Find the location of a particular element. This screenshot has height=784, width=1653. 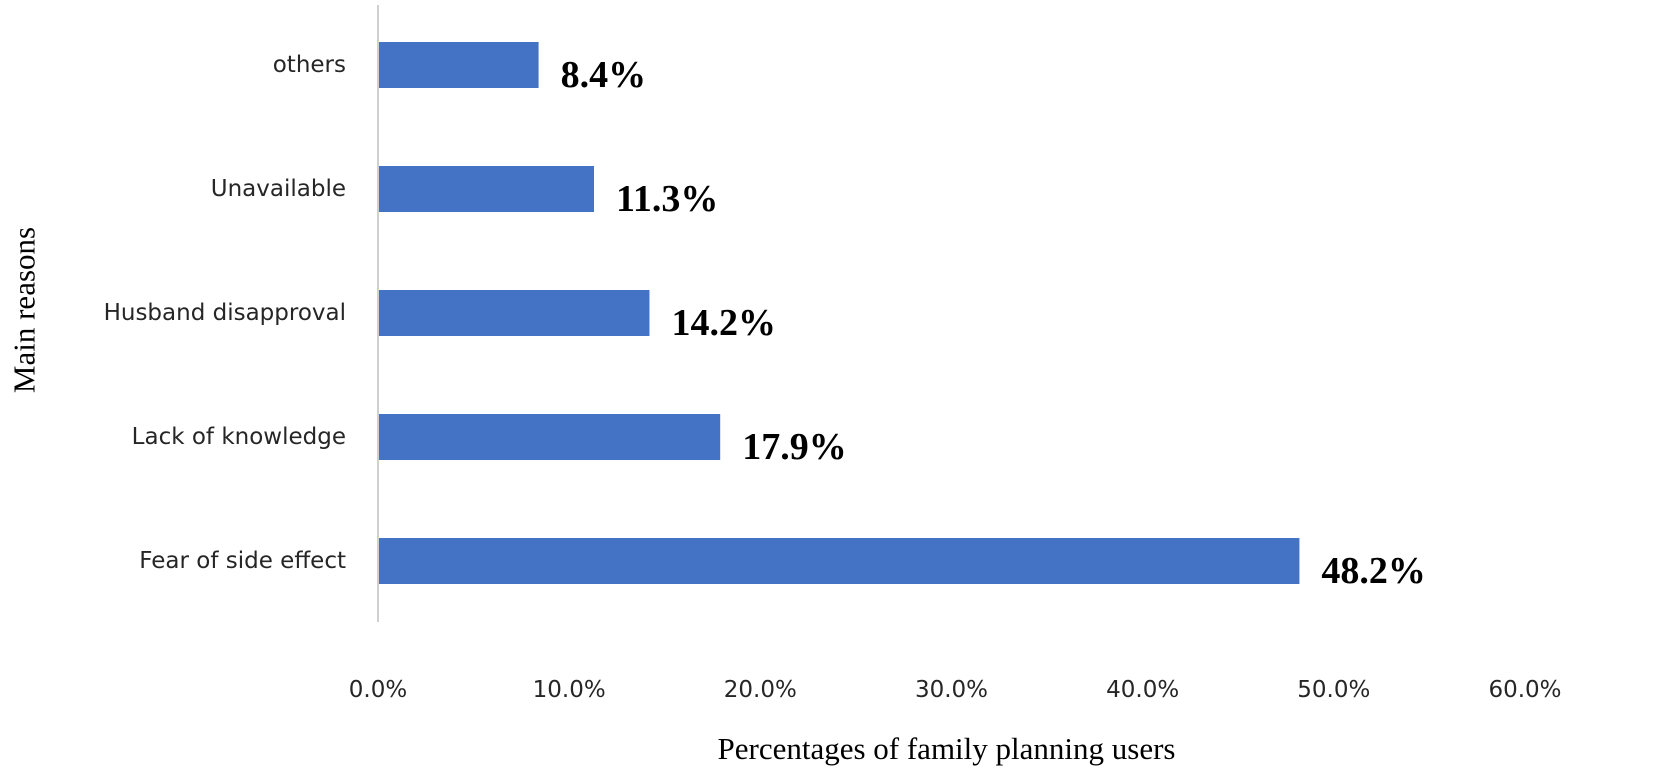

y-axis-title: Main reasons is located at coordinates (24, 310).